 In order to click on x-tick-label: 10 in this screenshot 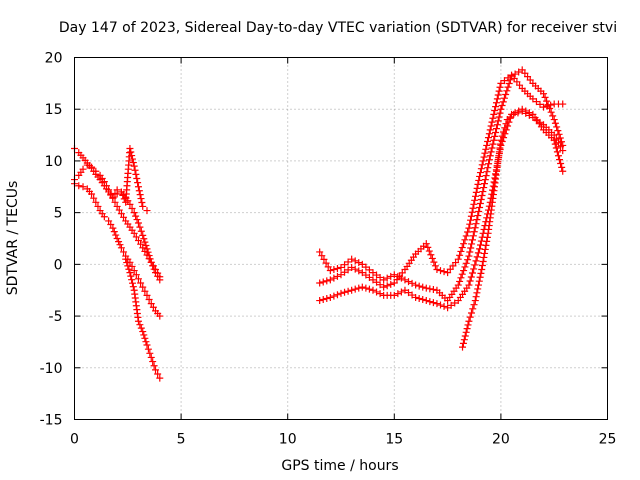, I will do `click(288, 440)`.